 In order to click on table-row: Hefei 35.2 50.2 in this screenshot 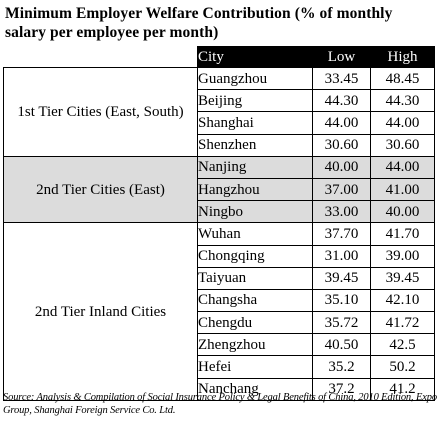, I will do `click(219, 367)`.